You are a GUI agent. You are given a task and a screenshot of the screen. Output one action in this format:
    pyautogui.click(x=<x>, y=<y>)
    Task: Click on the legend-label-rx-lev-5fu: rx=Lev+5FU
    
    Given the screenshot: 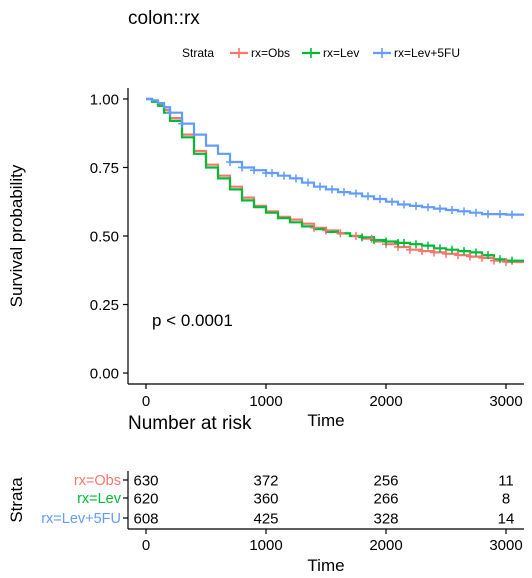 What is the action you would take?
    pyautogui.click(x=427, y=53)
    